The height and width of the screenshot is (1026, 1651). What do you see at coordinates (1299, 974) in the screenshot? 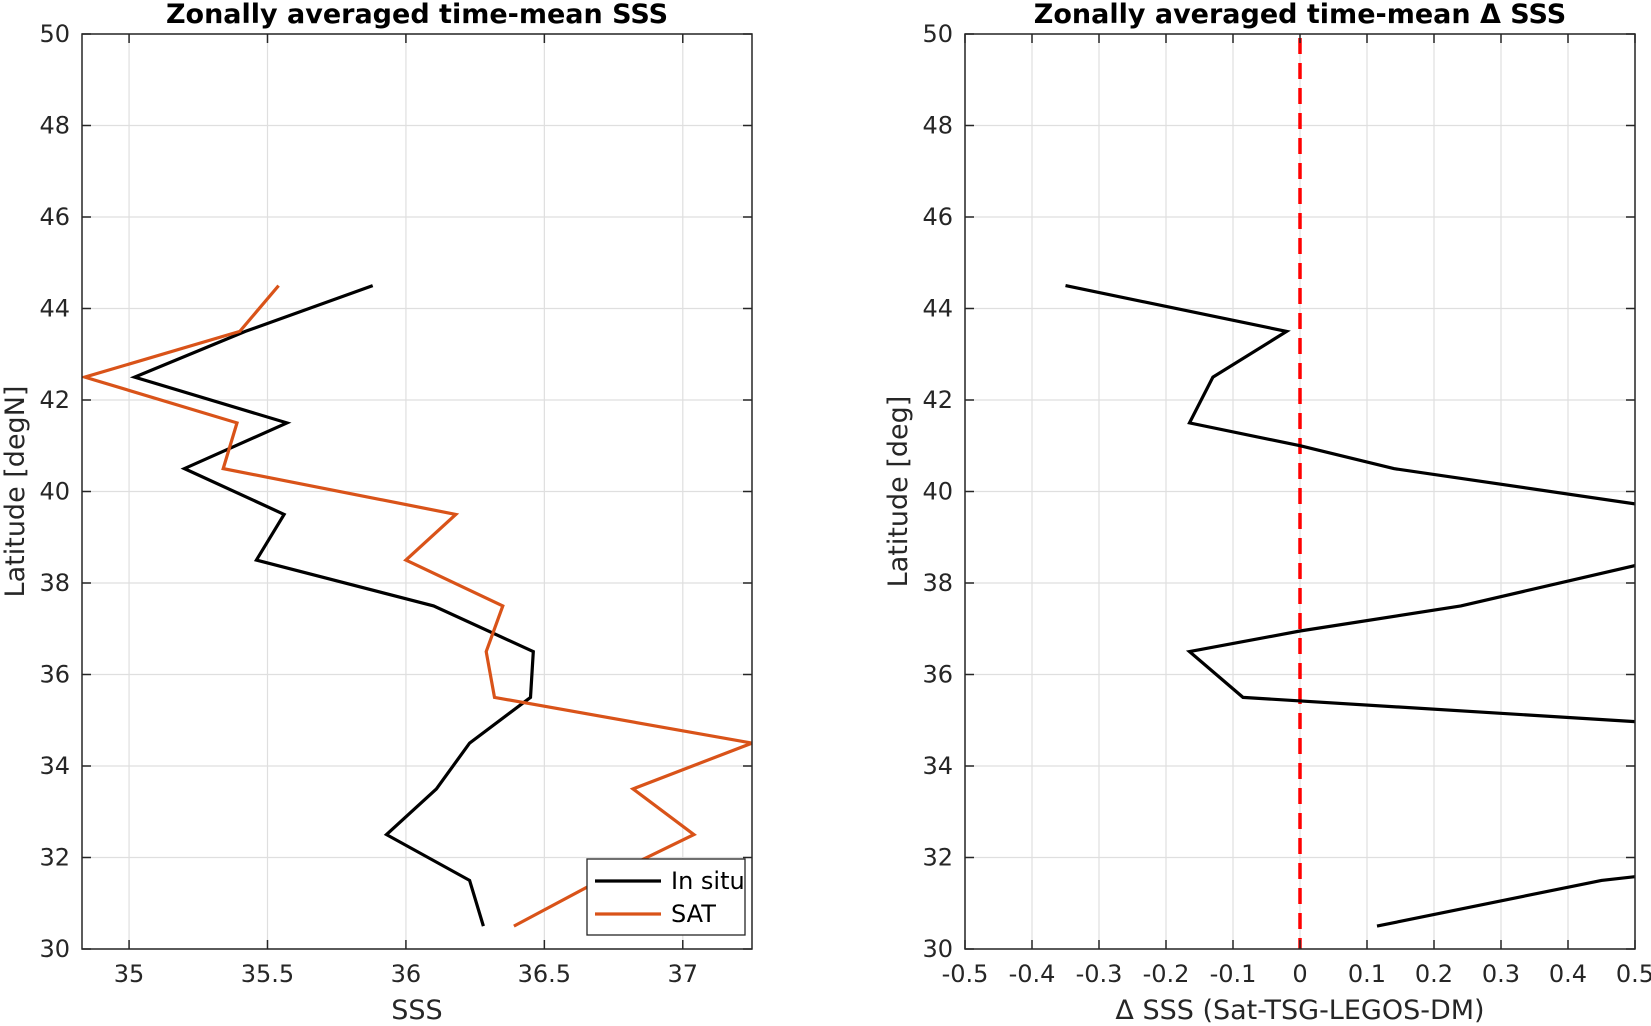
I see `right-x-tick-label: 0` at bounding box center [1299, 974].